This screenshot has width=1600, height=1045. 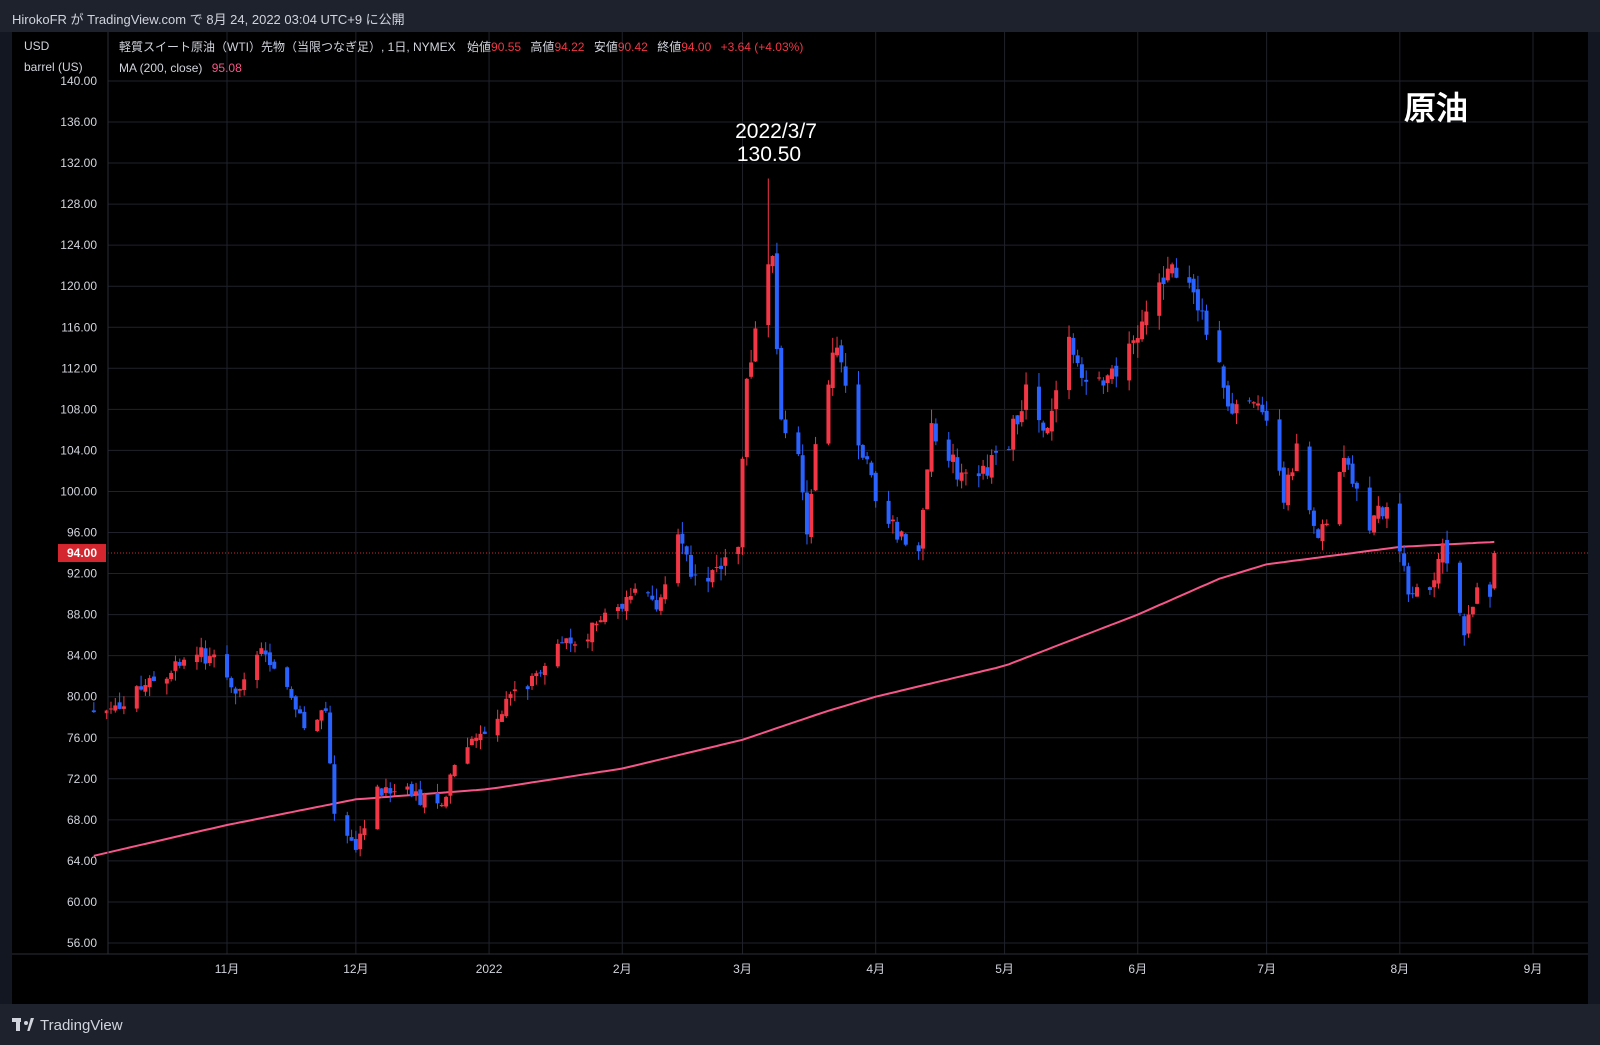 What do you see at coordinates (769, 154) in the screenshot?
I see `peak-value-annotation: 130.50` at bounding box center [769, 154].